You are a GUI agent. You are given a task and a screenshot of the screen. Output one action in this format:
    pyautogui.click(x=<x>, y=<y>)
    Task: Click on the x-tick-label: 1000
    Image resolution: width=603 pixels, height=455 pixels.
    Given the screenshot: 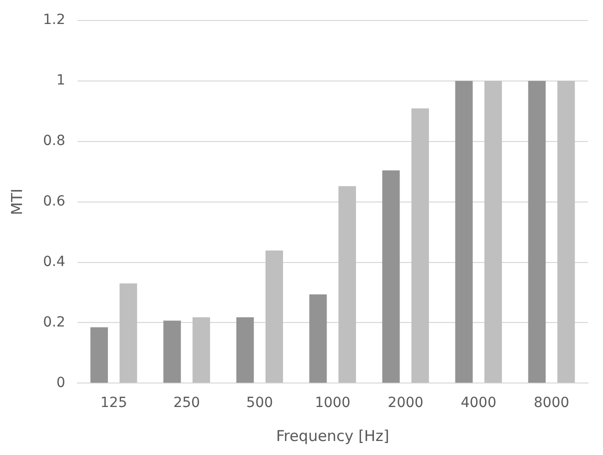 What is the action you would take?
    pyautogui.click(x=332, y=403)
    